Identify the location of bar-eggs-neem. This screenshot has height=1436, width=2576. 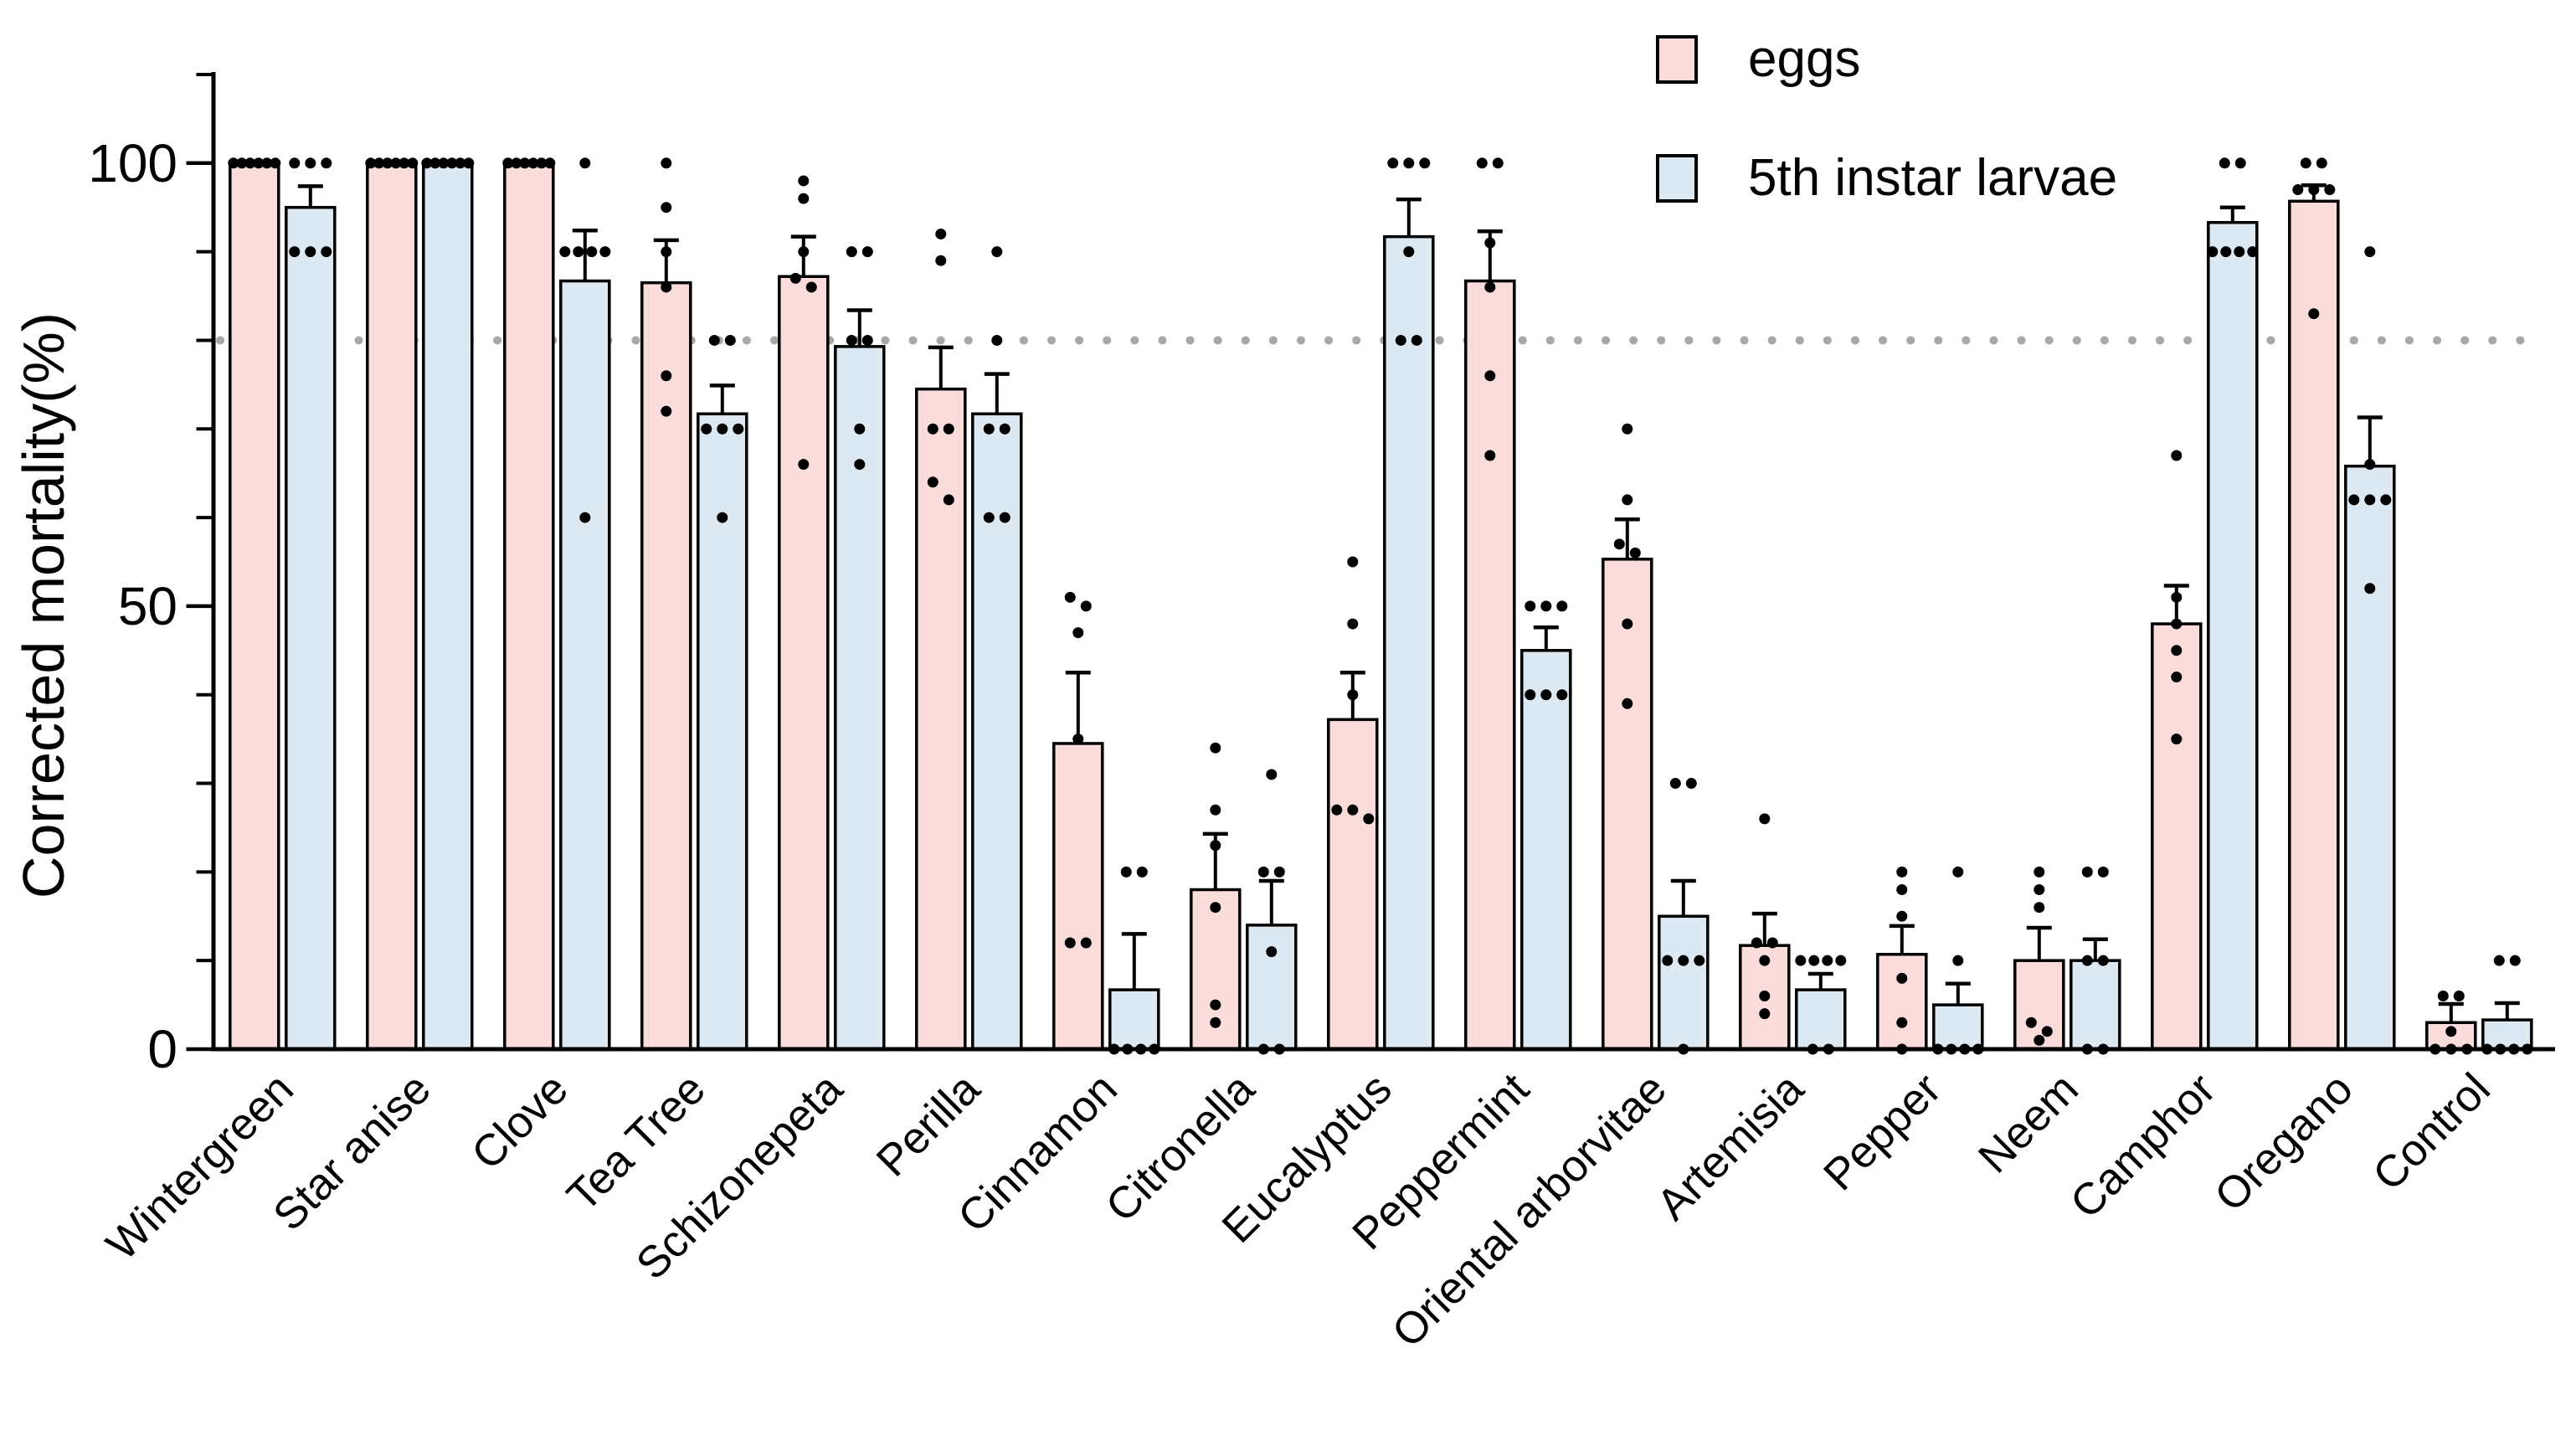
(2039, 988).